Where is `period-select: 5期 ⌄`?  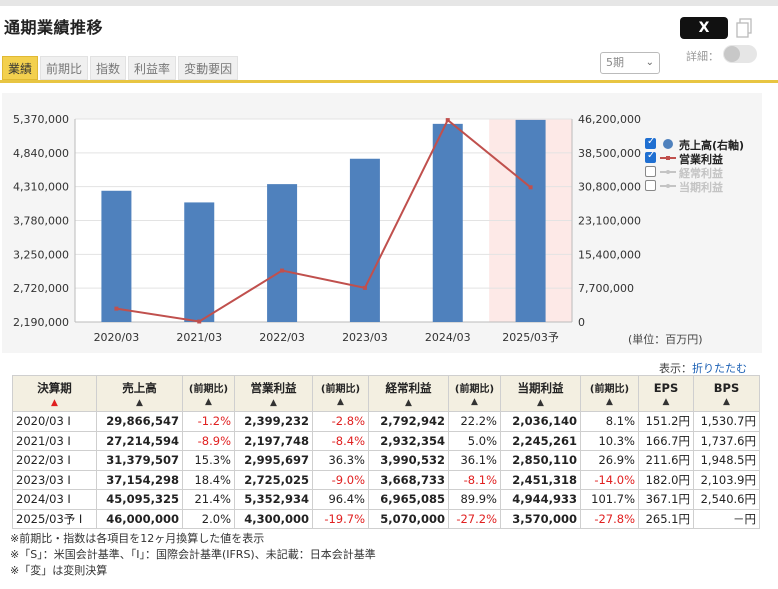
period-select: 5期 ⌄ is located at coordinates (630, 63).